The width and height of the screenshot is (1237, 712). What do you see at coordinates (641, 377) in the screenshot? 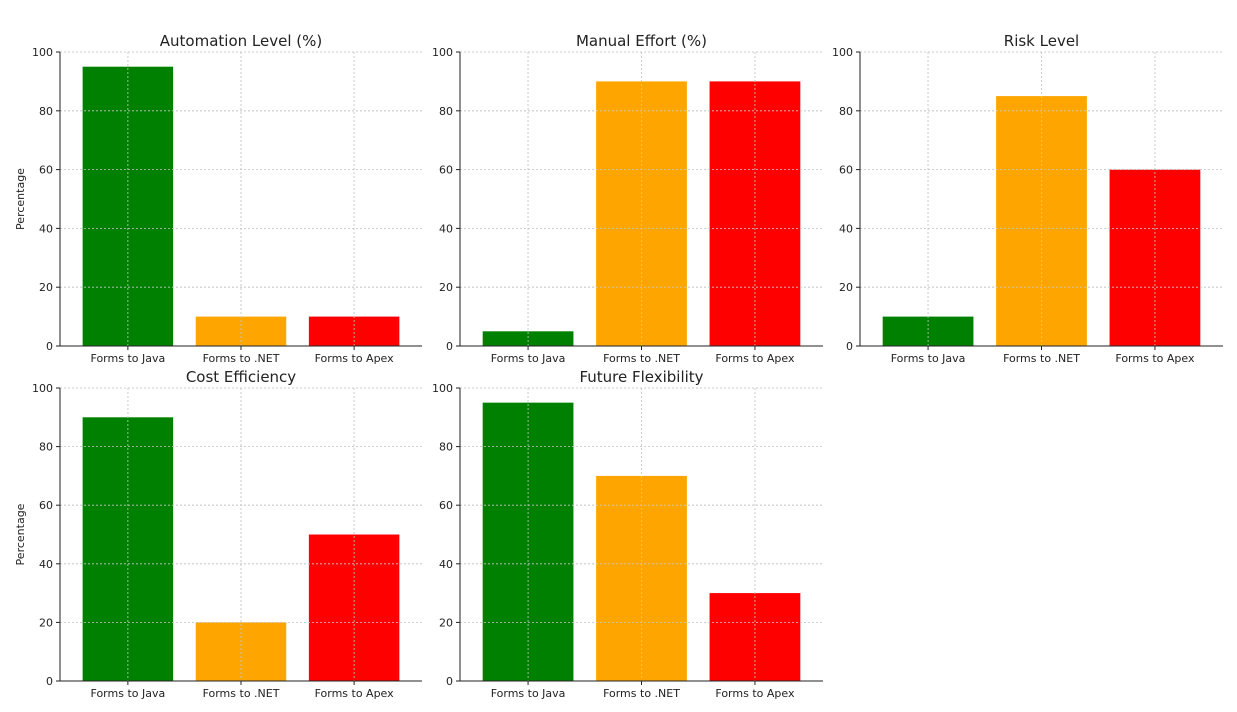
I see `chart-title: Future Flexibility` at bounding box center [641, 377].